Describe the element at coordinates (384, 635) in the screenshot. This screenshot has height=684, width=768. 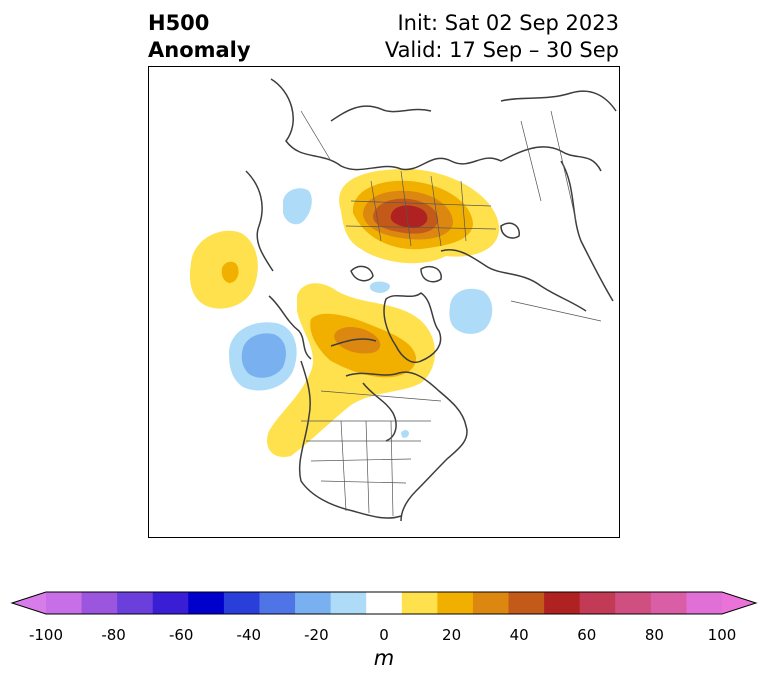
I see `colorbar-tick-label: 0` at that location.